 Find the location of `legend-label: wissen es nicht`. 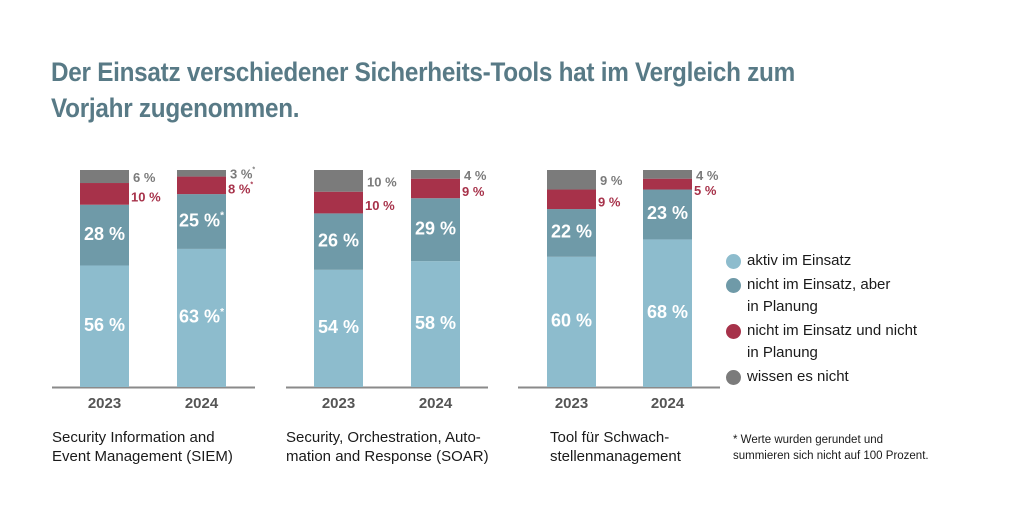

legend-label: wissen es nicht is located at coordinates (798, 376).